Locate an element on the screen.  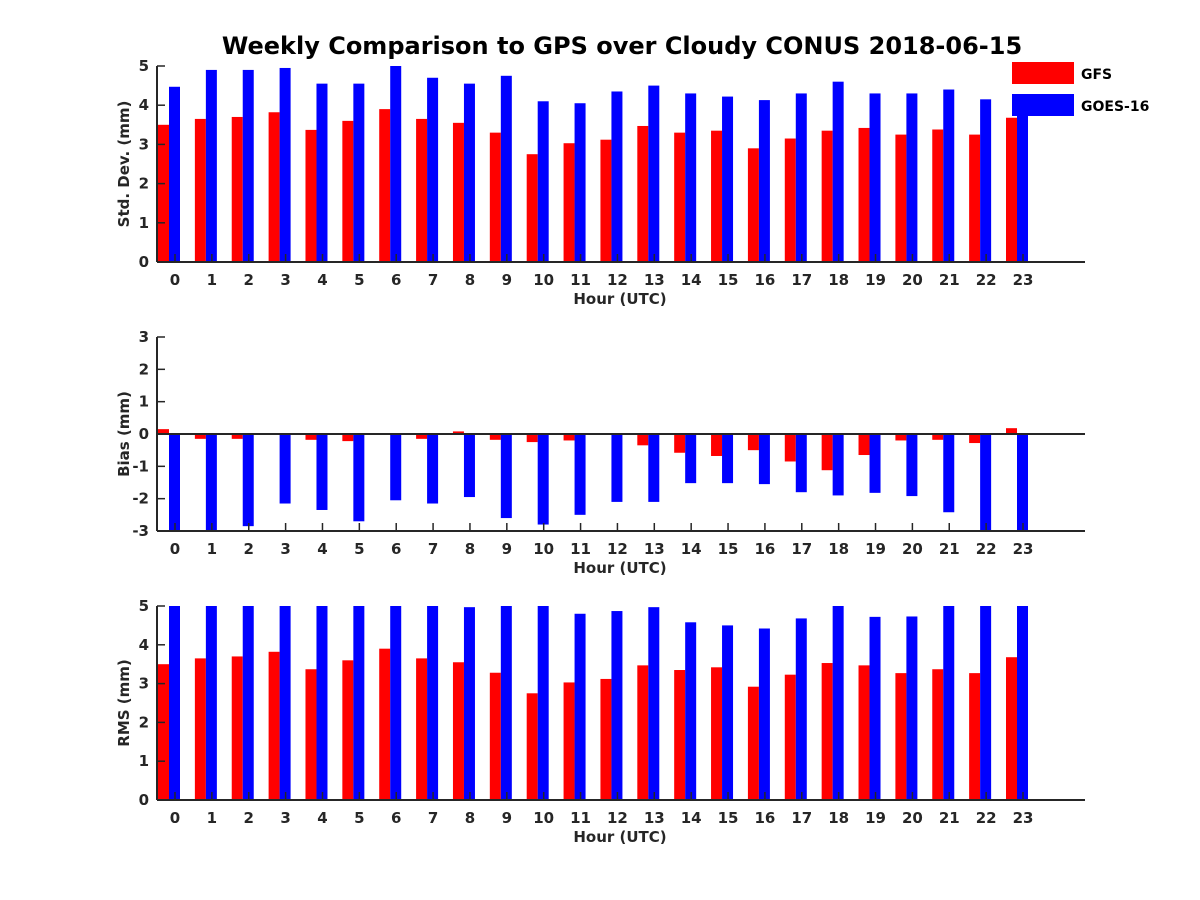
x-tick-label: 12 is located at coordinates (617, 280).